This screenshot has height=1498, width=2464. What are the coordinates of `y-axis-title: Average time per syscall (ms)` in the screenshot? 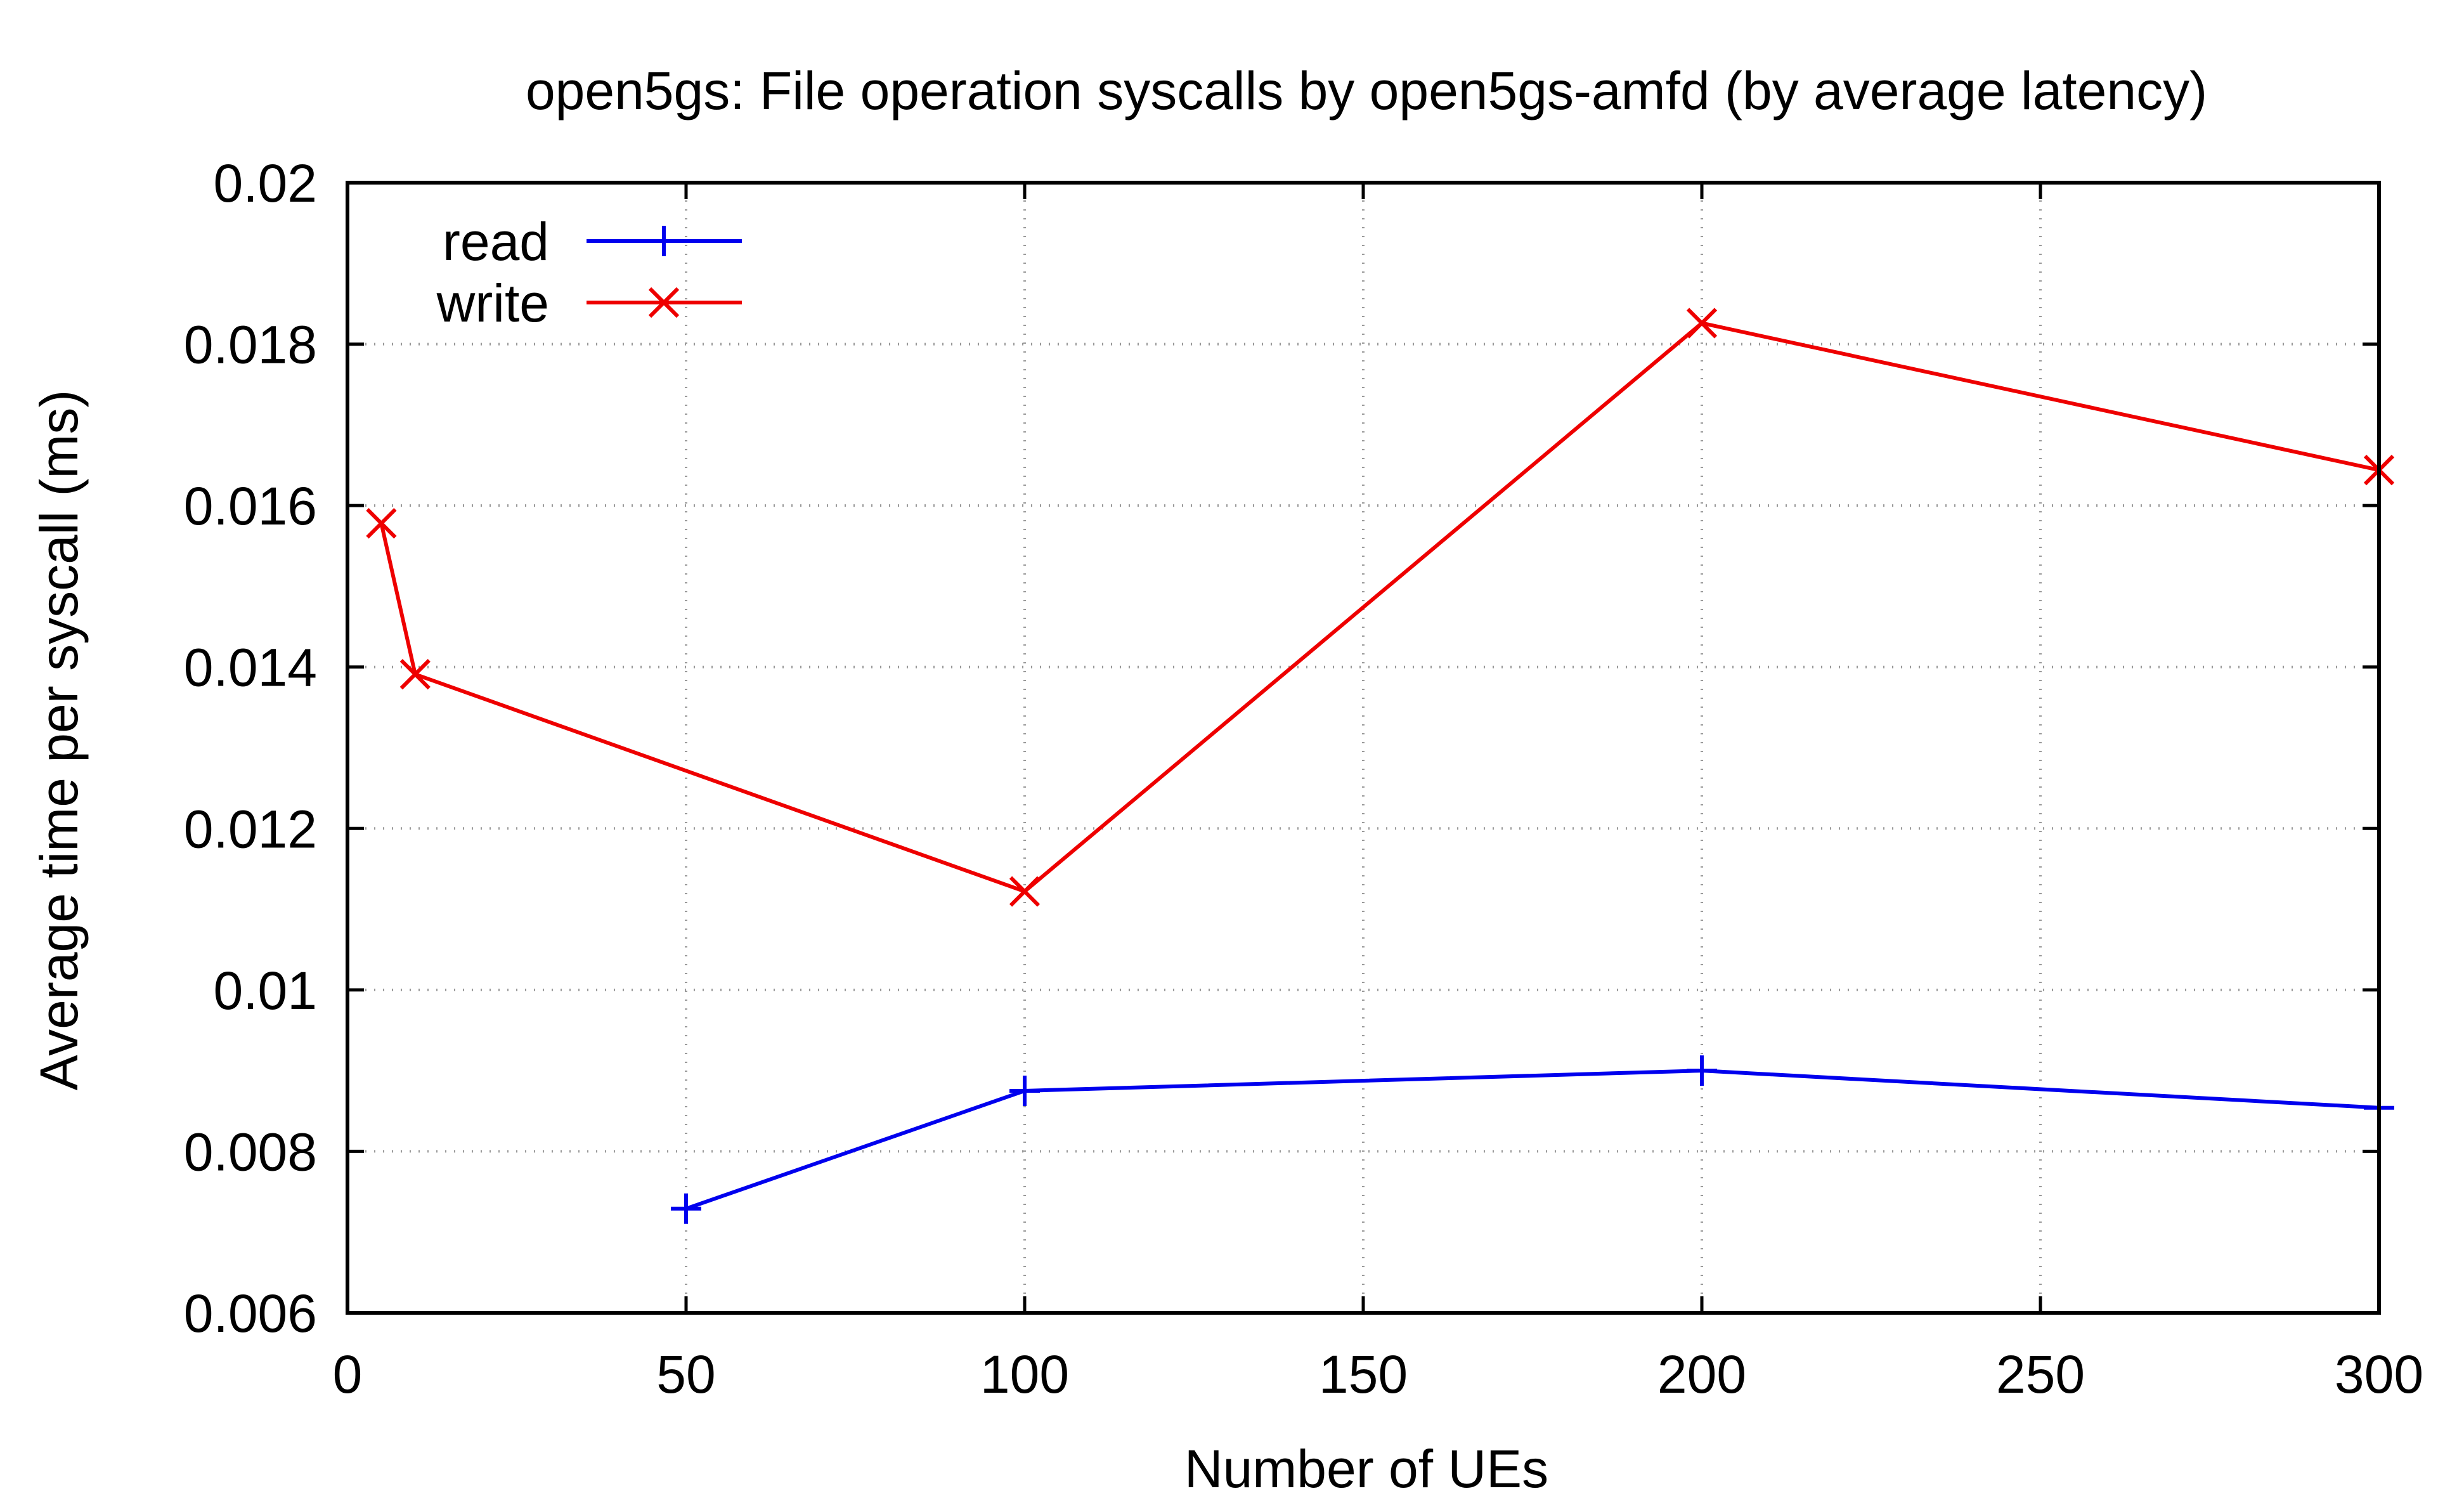 It's located at (59, 741).